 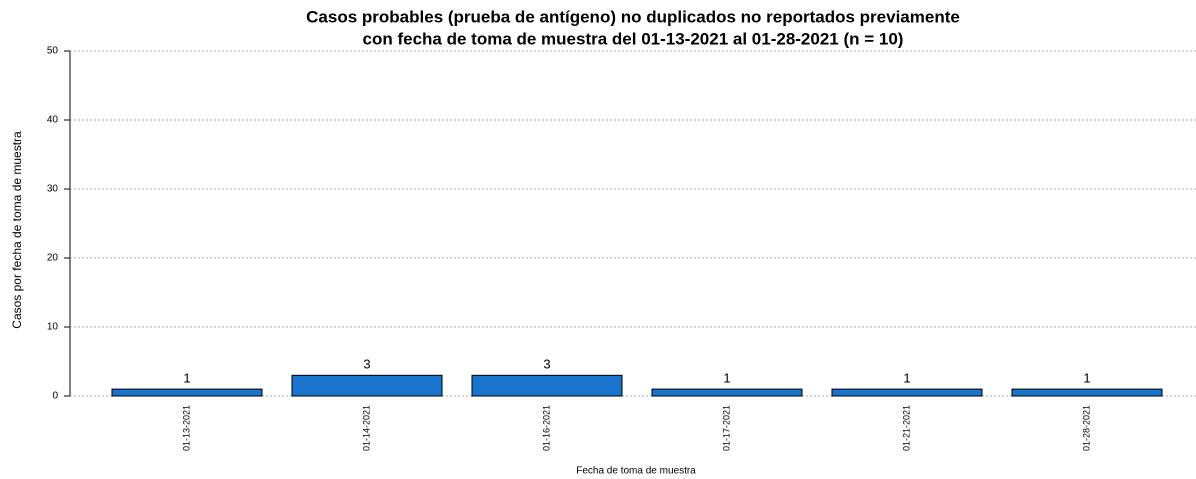 What do you see at coordinates (53, 51) in the screenshot?
I see `y-tick-label: 50` at bounding box center [53, 51].